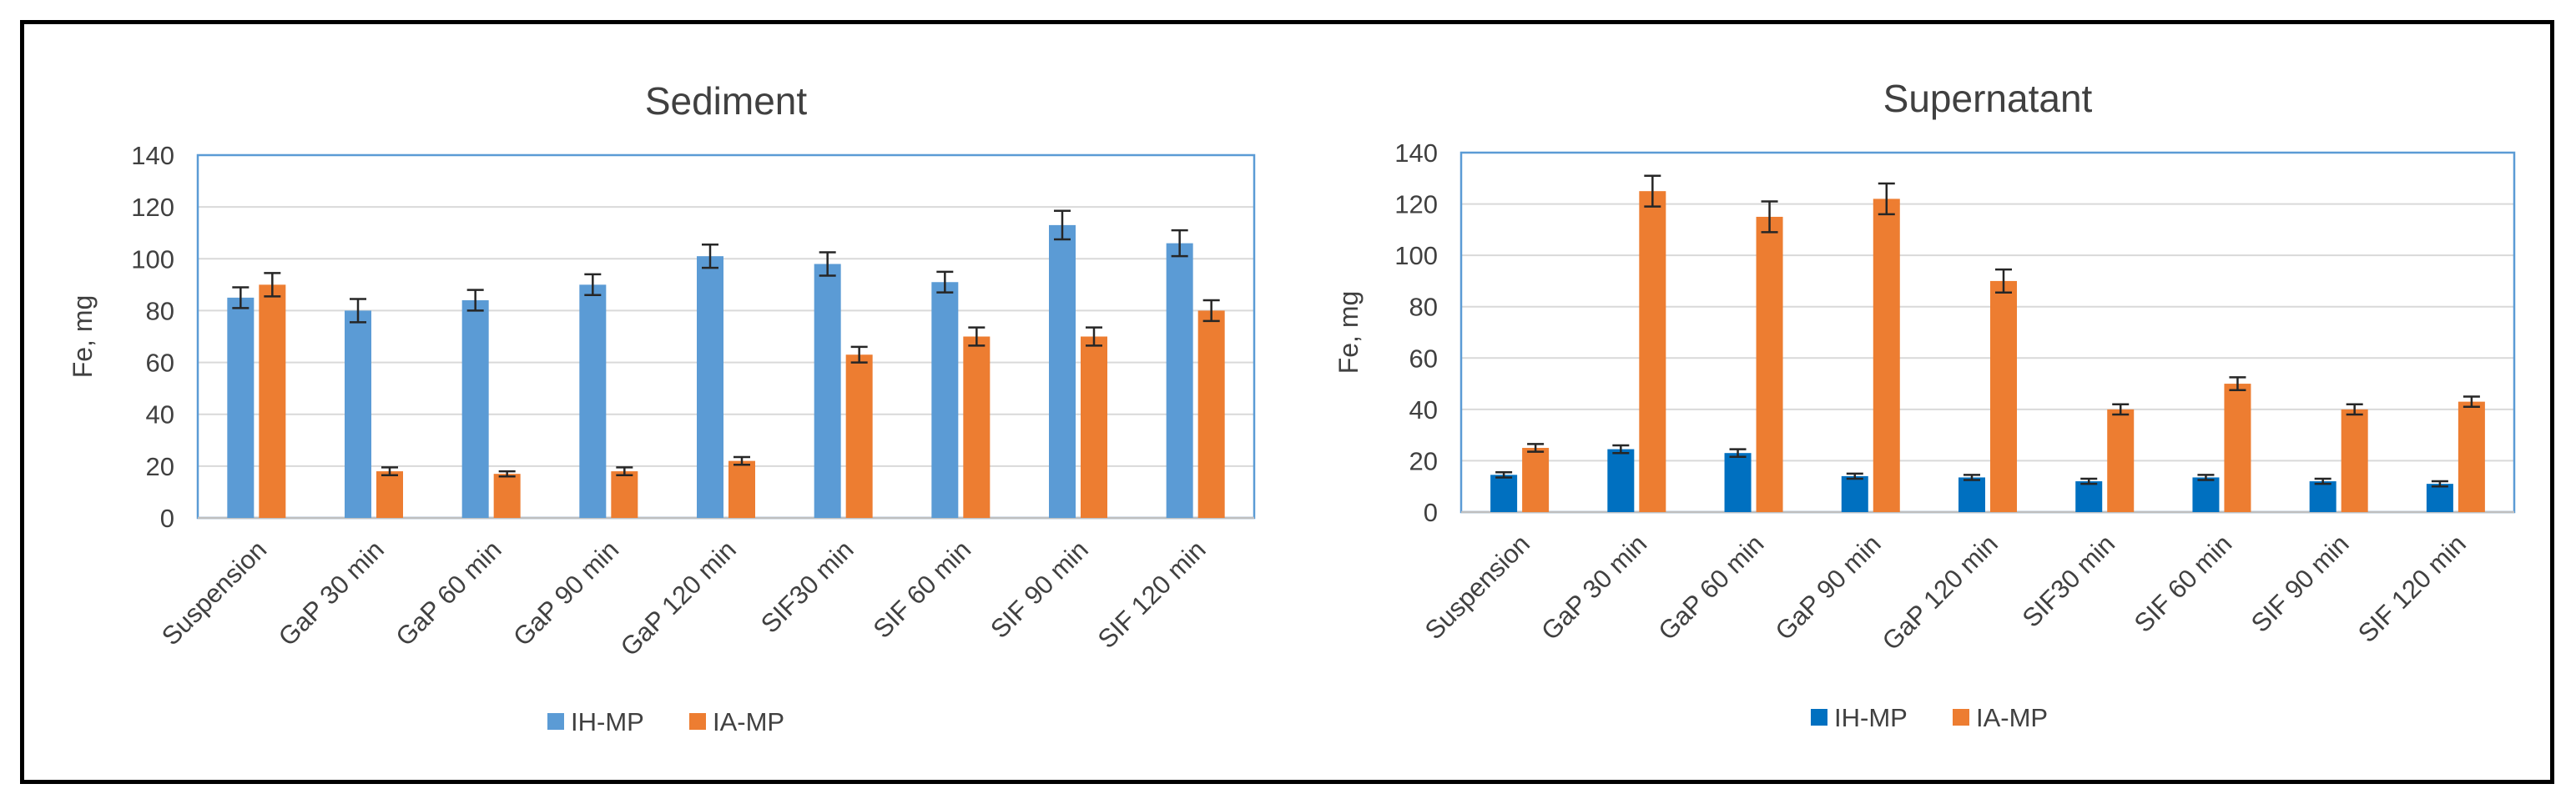 The width and height of the screenshot is (2576, 804). I want to click on chart-title: Sediment, so click(727, 101).